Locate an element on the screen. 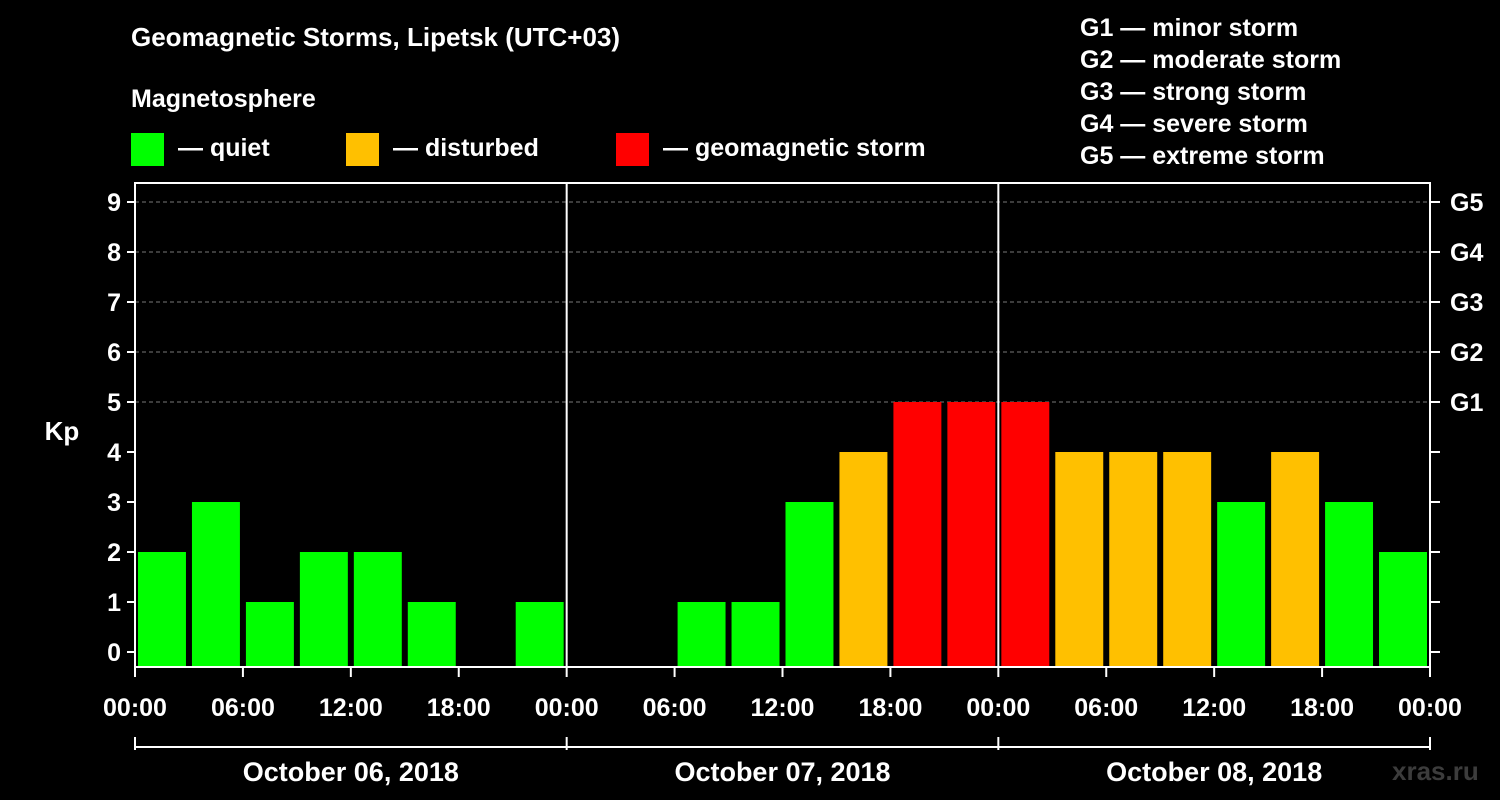  watermark: xras.ru is located at coordinates (1435, 771).